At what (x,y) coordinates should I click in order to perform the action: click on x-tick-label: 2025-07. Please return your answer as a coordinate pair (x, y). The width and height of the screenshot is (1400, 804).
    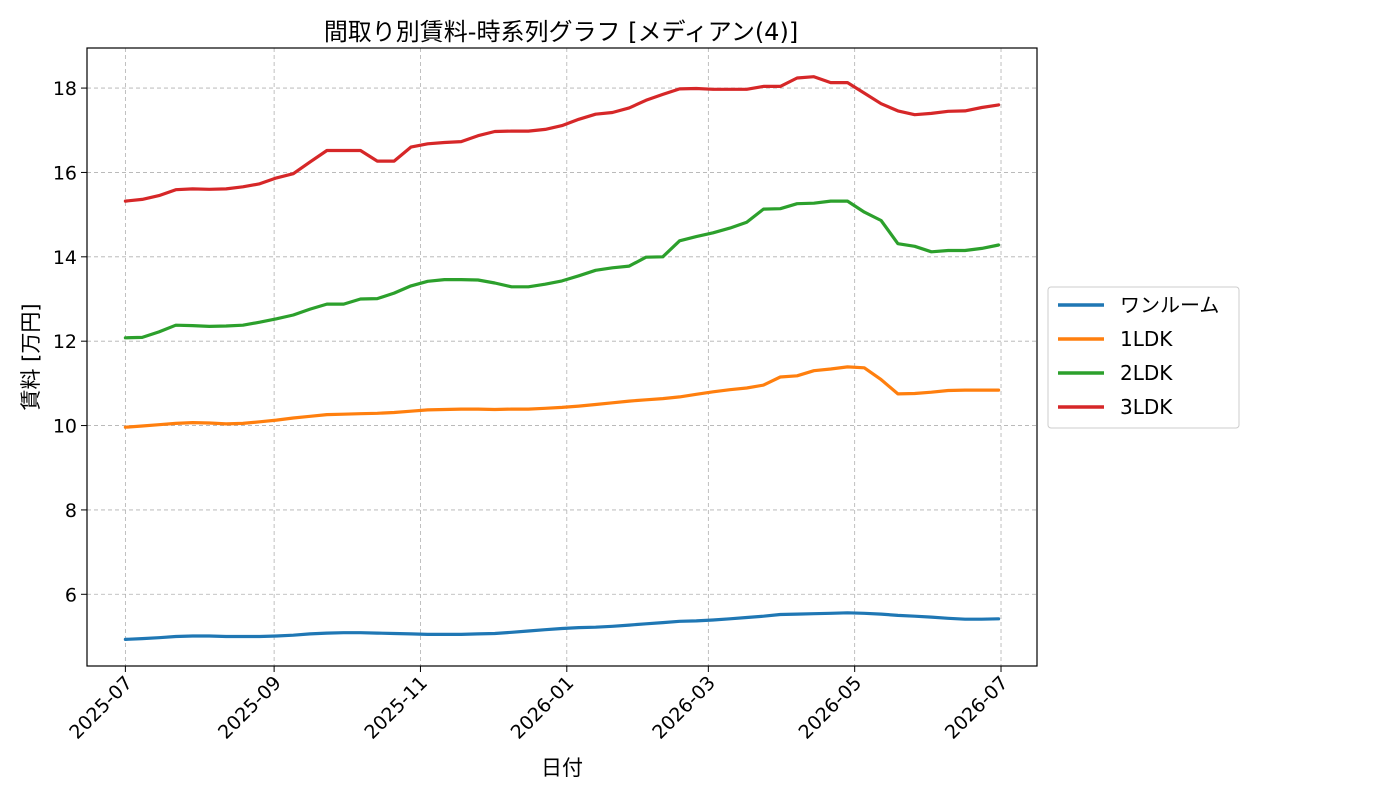
    Looking at the image, I should click on (101, 708).